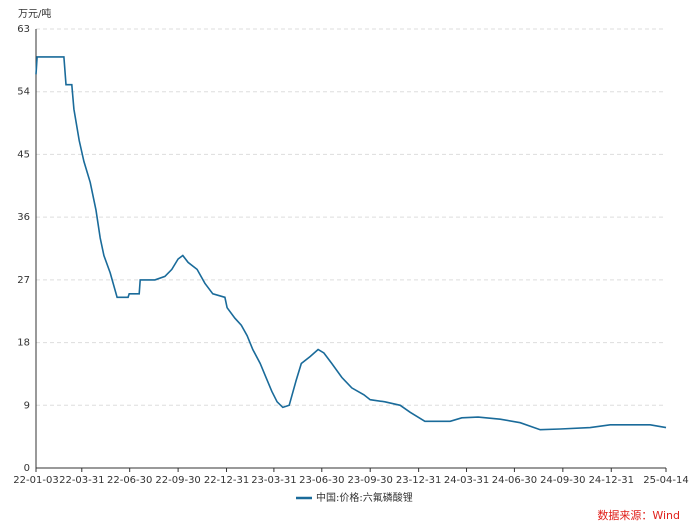 The image size is (700, 531). I want to click on x-tick-label: 23-03-31, so click(273, 480).